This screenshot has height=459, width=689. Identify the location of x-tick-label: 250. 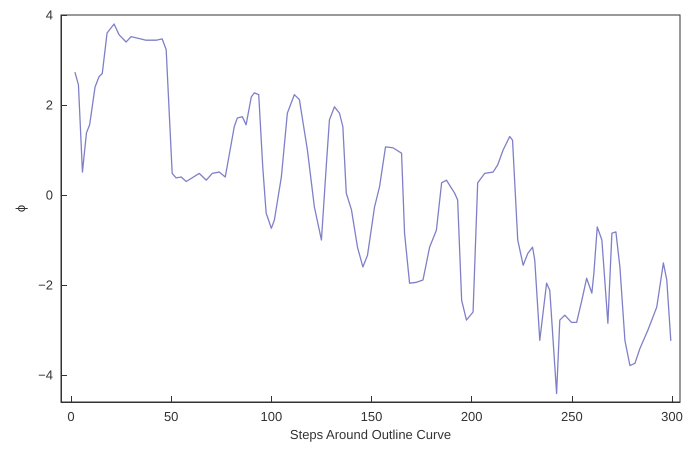
(571, 416).